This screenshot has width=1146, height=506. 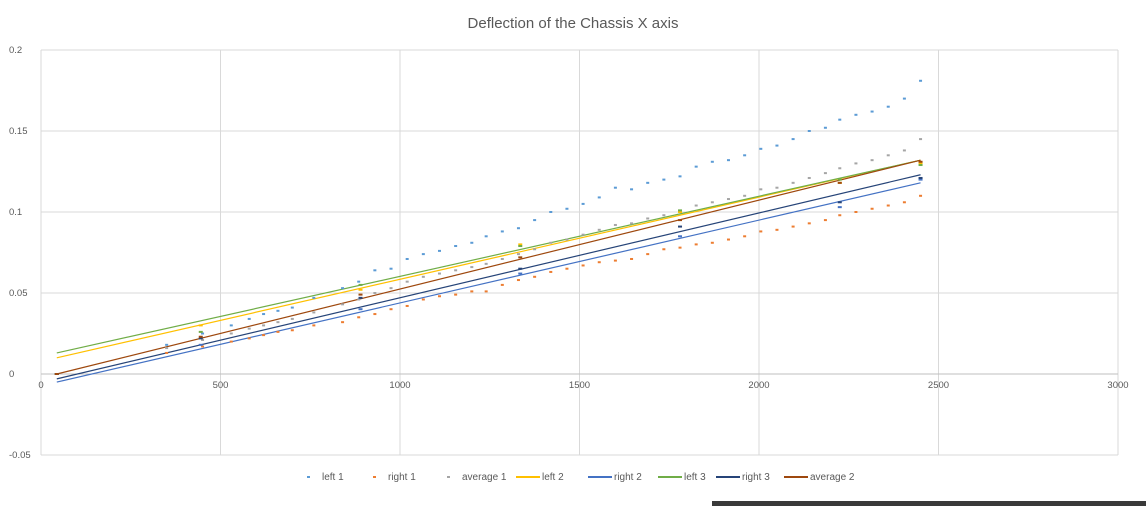 What do you see at coordinates (333, 477) in the screenshot?
I see `legend-label: left 1` at bounding box center [333, 477].